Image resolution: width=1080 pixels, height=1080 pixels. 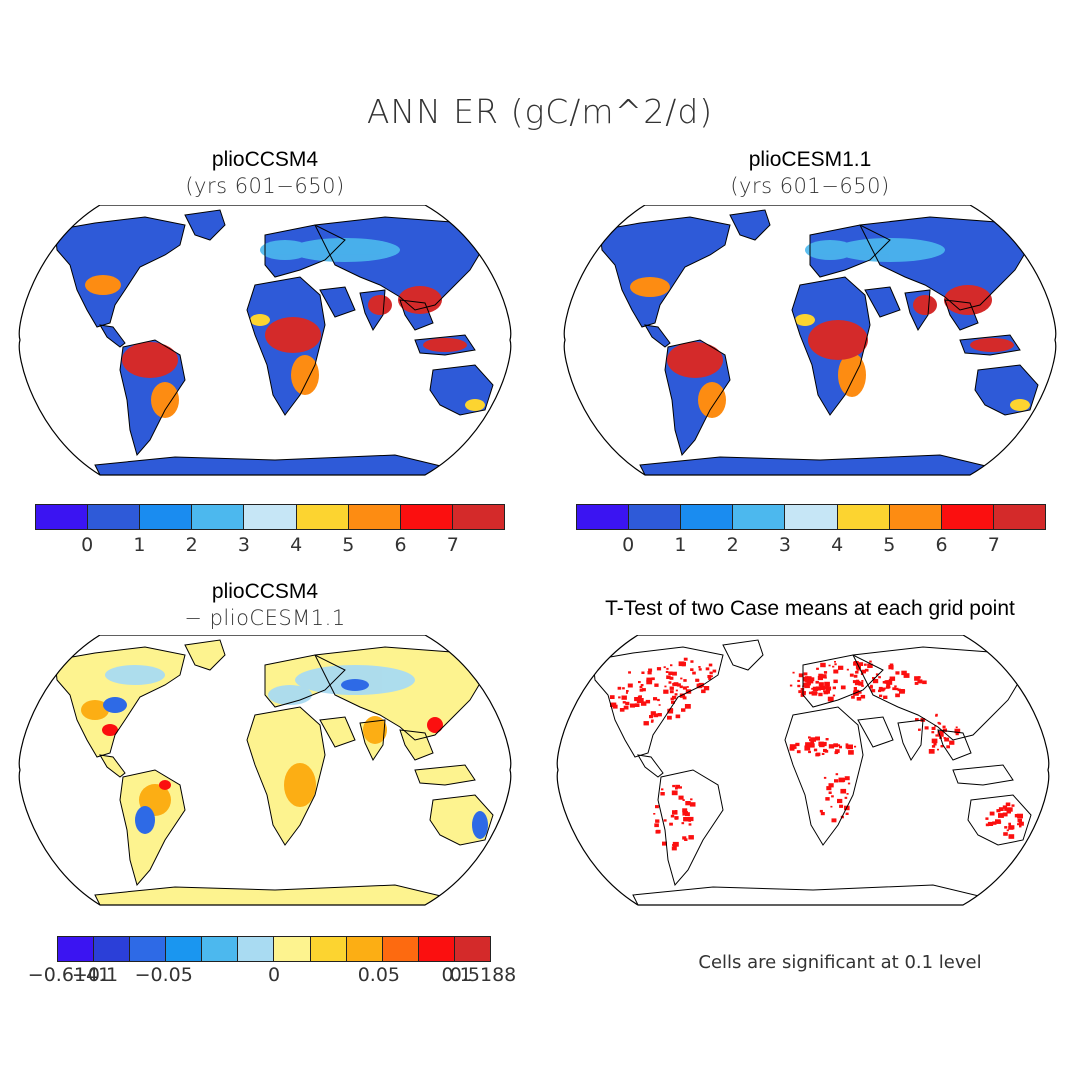 What do you see at coordinates (803, 770) in the screenshot?
I see `map-ttest` at bounding box center [803, 770].